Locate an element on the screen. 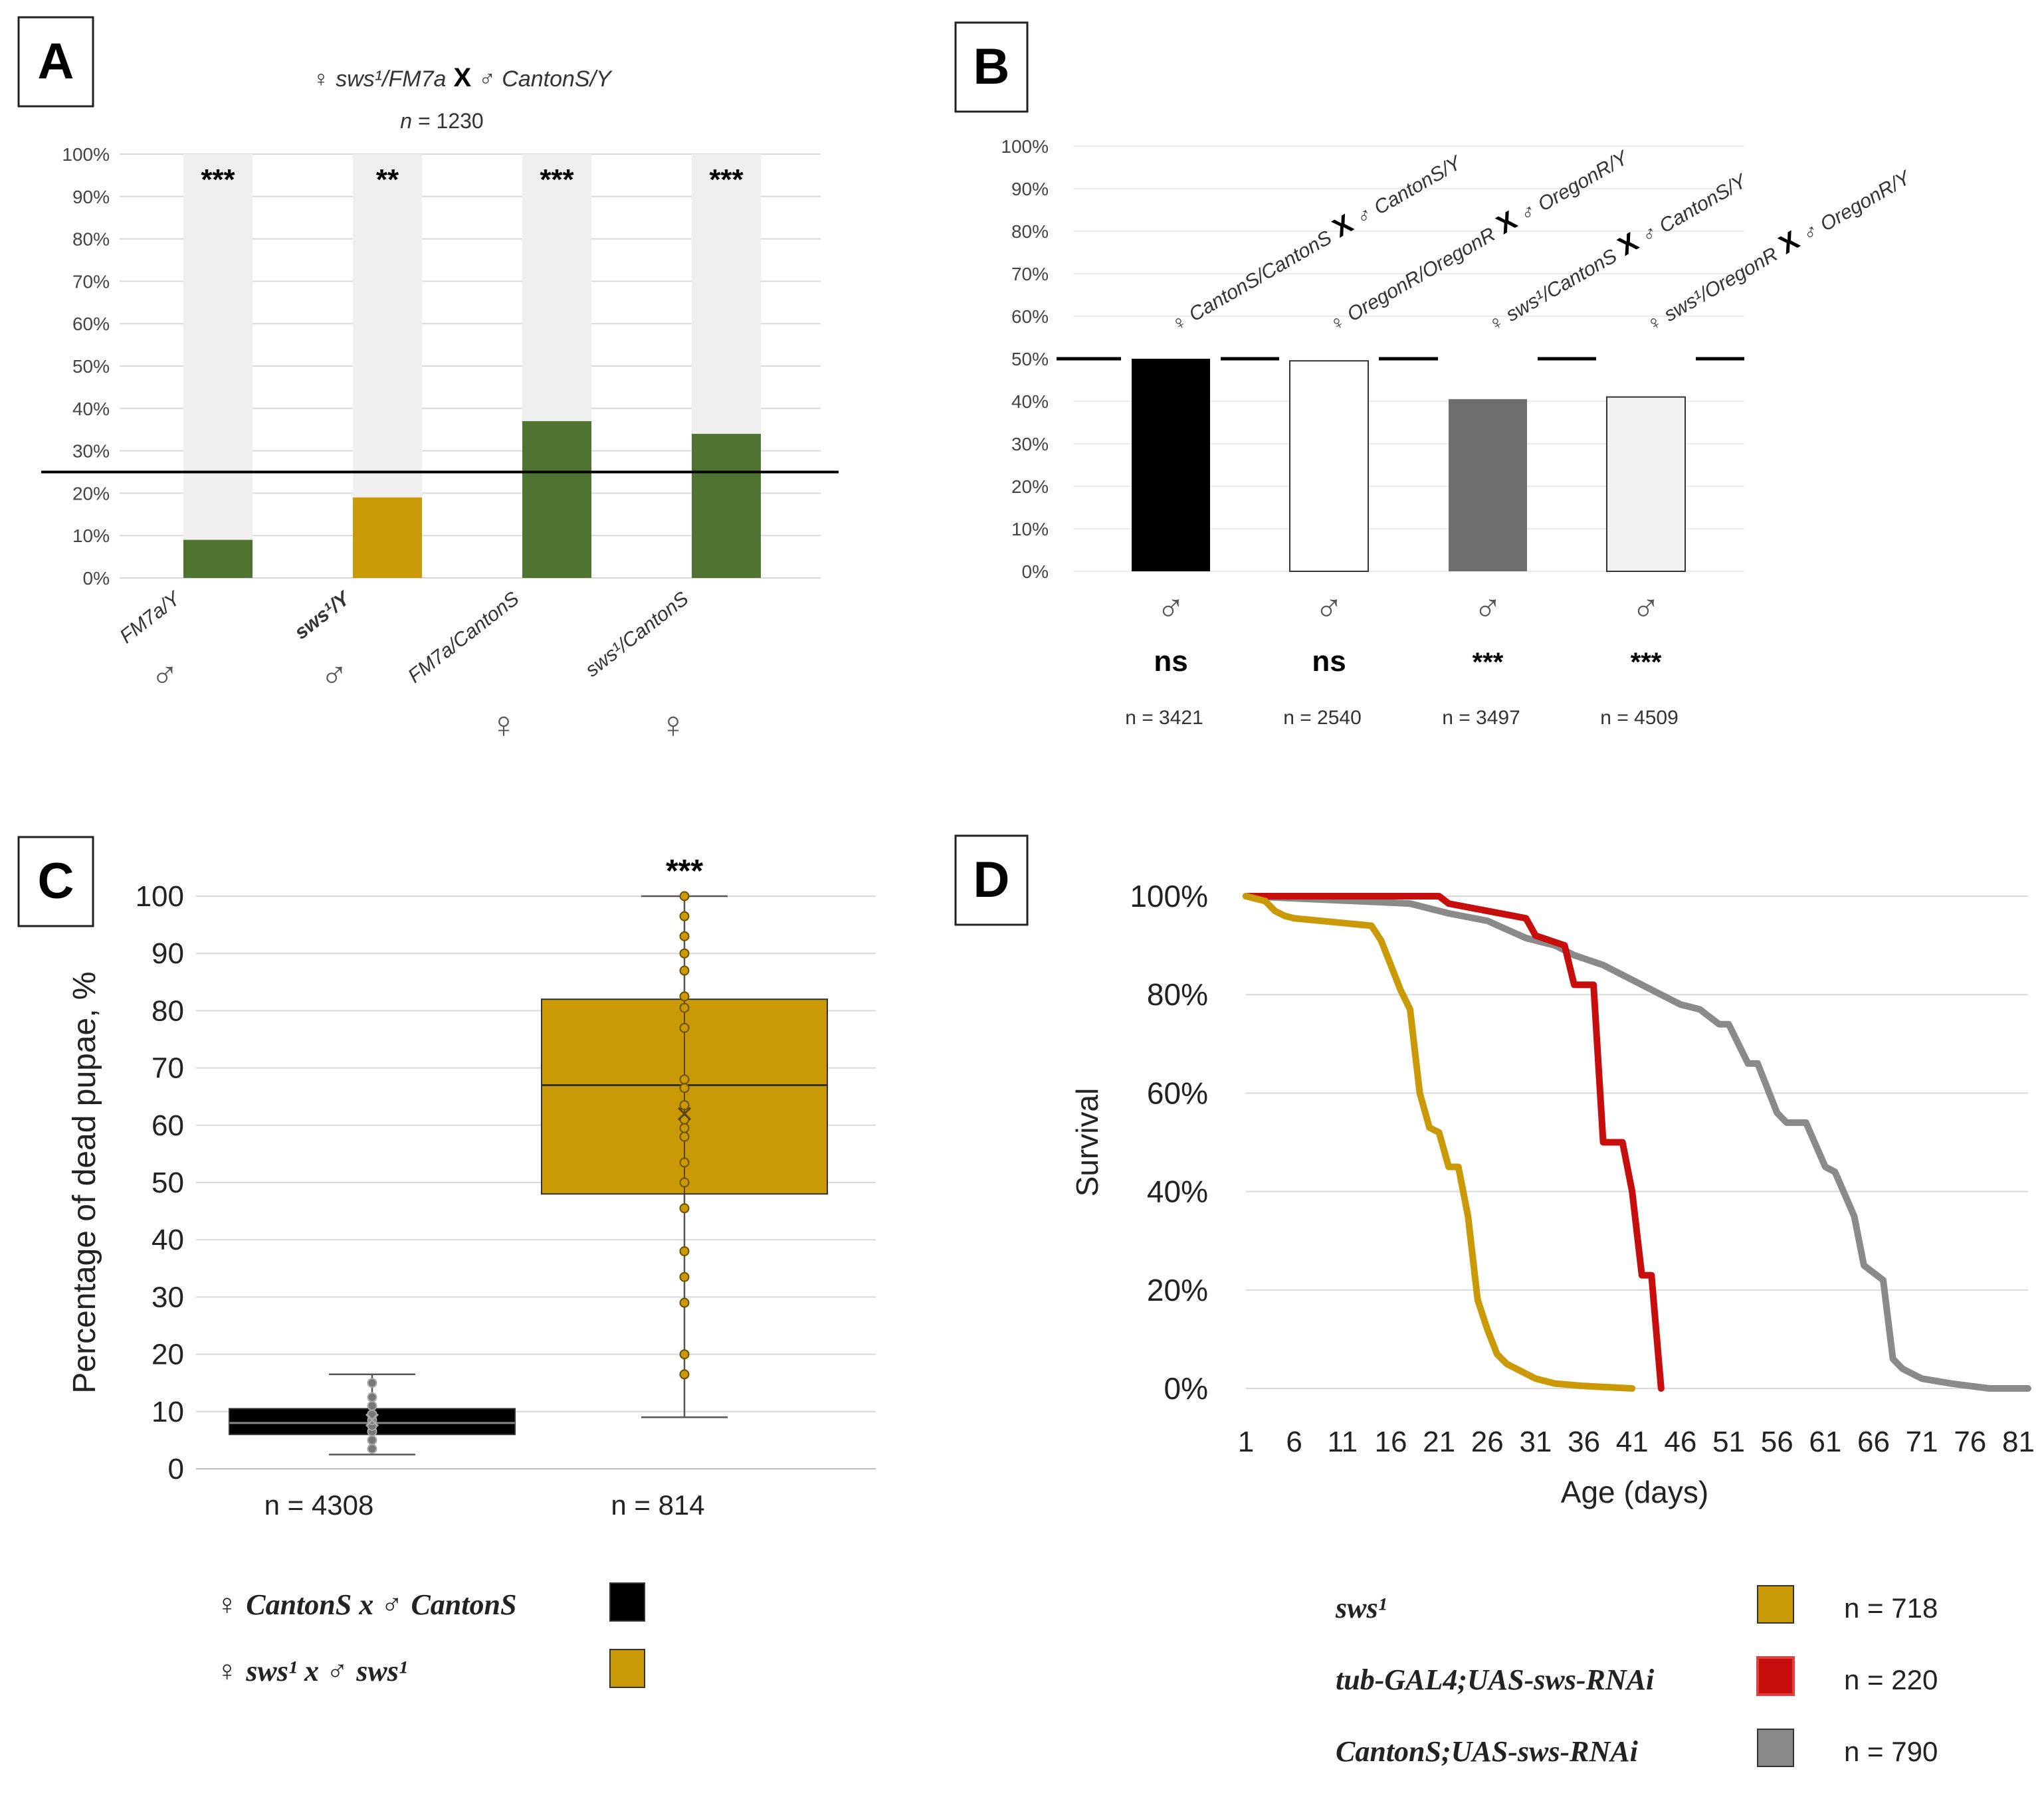  panel-d-xlabel: Age (days) is located at coordinates (1635, 1492).